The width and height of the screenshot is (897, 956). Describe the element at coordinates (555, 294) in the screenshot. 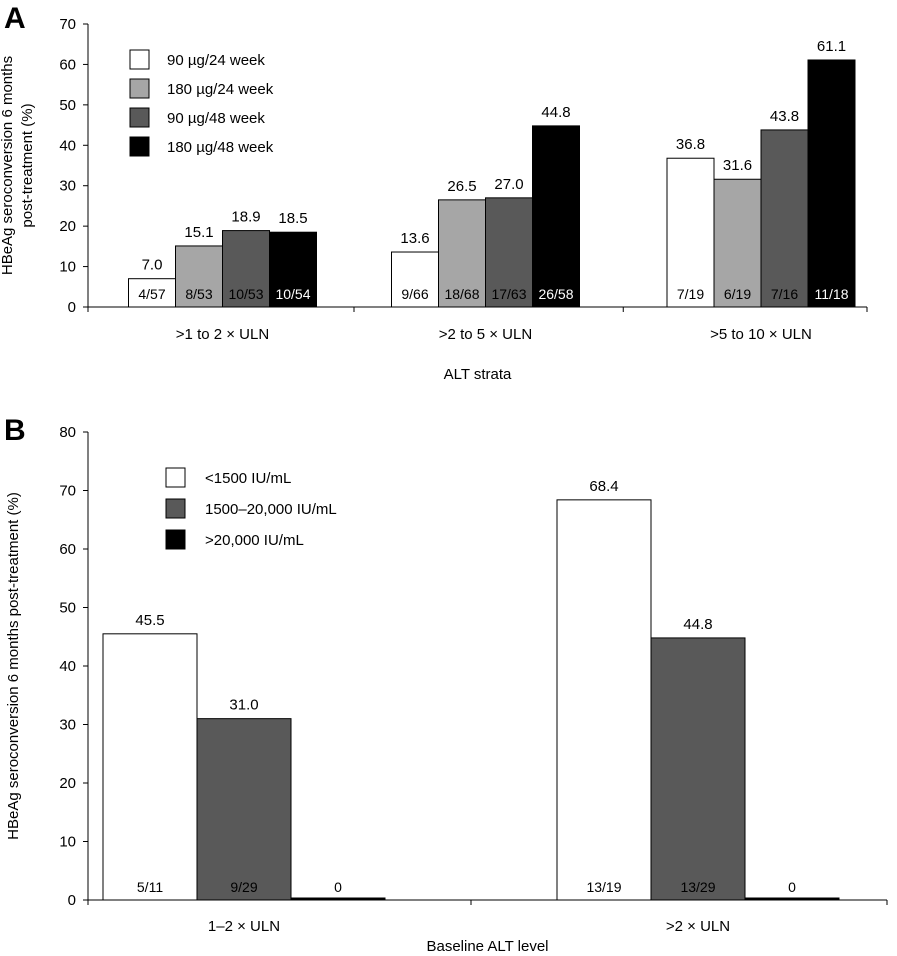

I see `count-label: 26/58` at that location.